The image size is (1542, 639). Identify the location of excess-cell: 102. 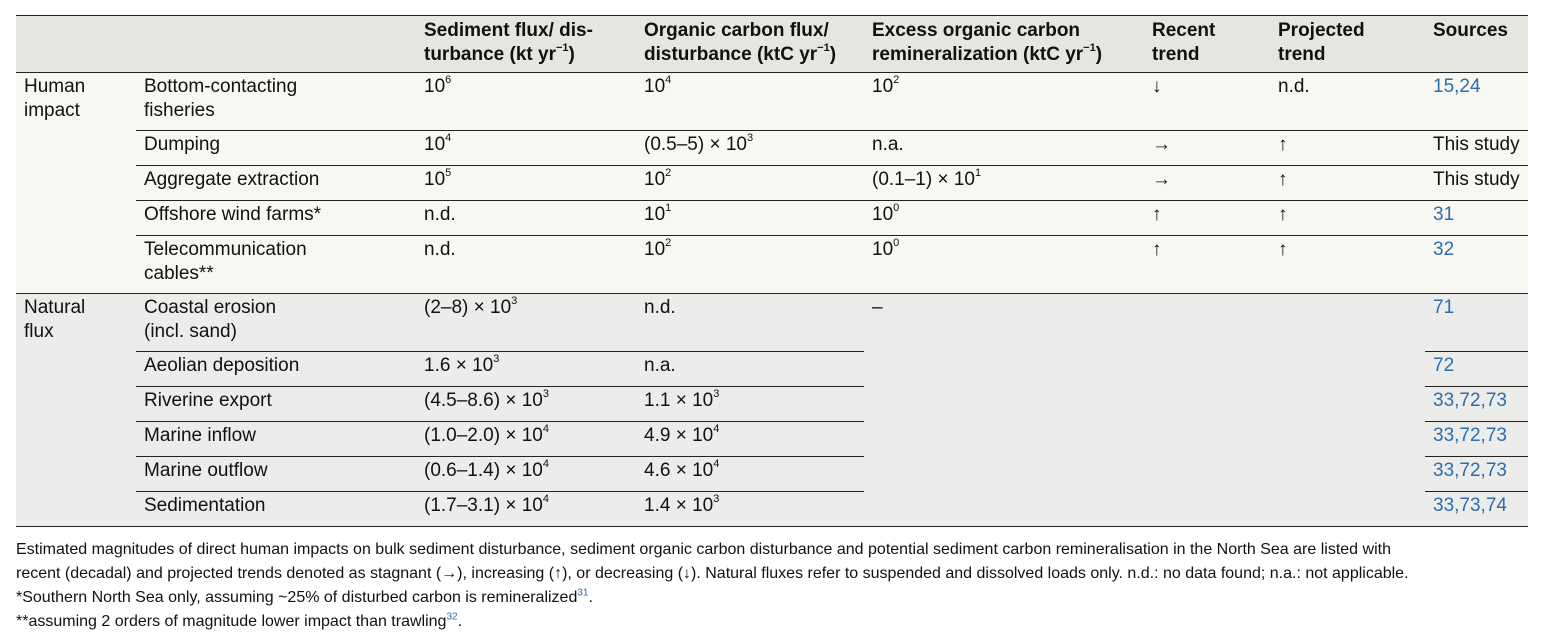
(1004, 101).